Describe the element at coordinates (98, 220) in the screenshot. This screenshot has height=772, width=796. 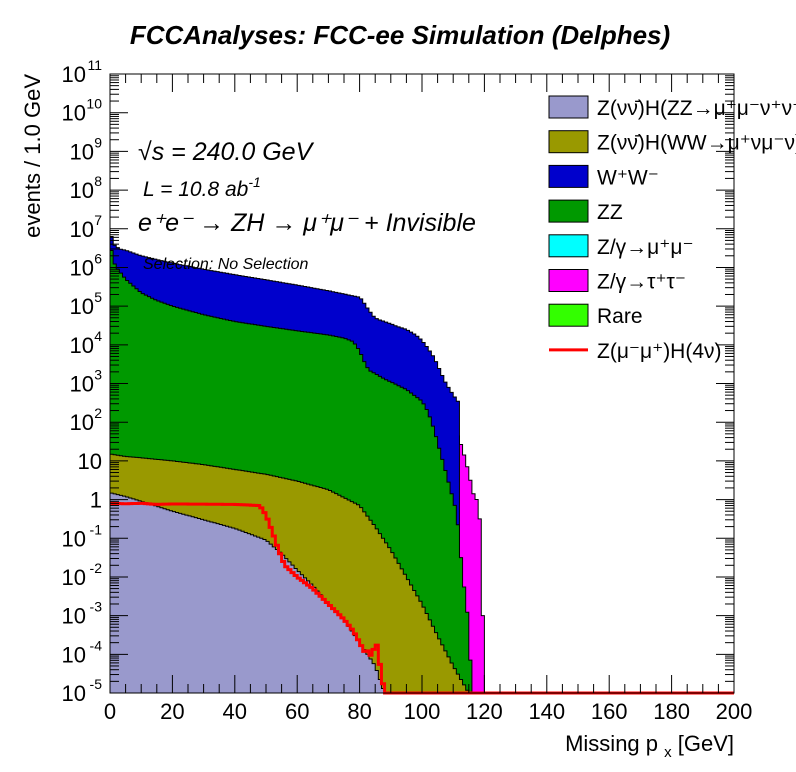
I see `y-tick-exponent: 7` at that location.